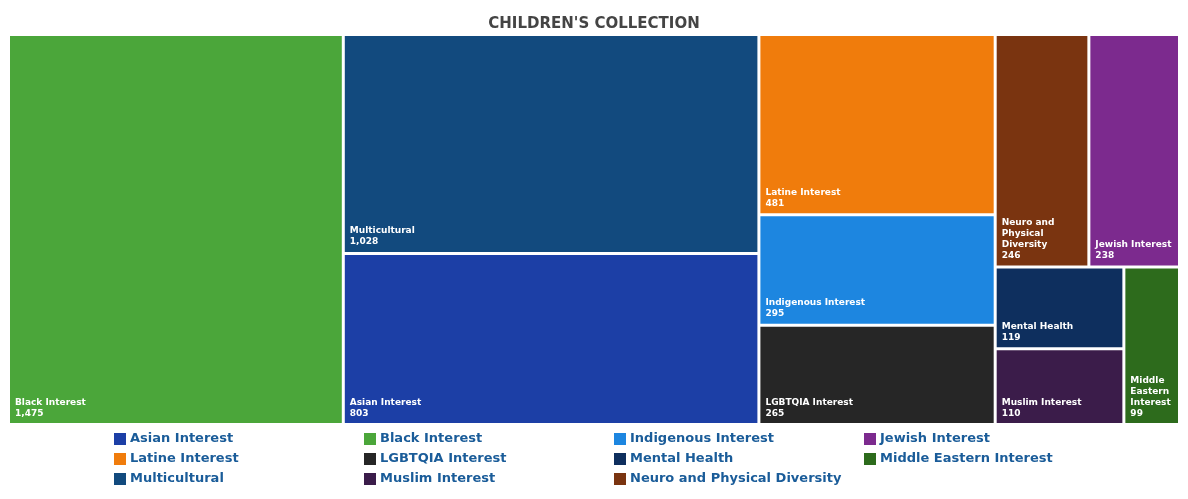  I want to click on text: CHILDREN'S COLLECTION, so click(594, 22).